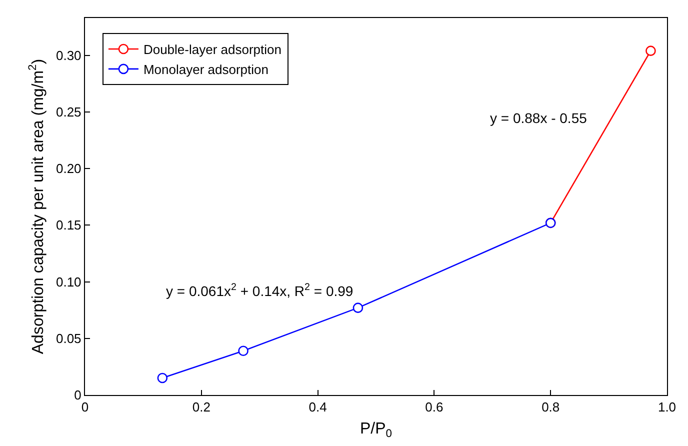  Describe the element at coordinates (69, 168) in the screenshot. I see `y-tick-label: 0.20` at that location.